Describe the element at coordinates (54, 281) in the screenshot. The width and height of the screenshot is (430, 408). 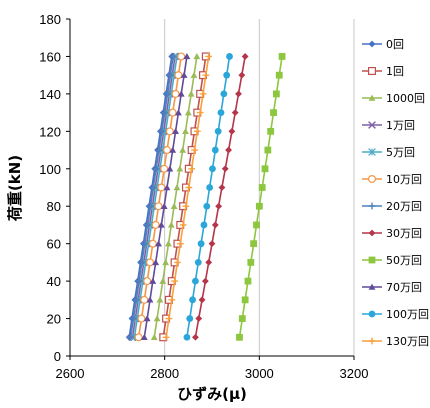
I see `y-tick-label: 40` at that location.